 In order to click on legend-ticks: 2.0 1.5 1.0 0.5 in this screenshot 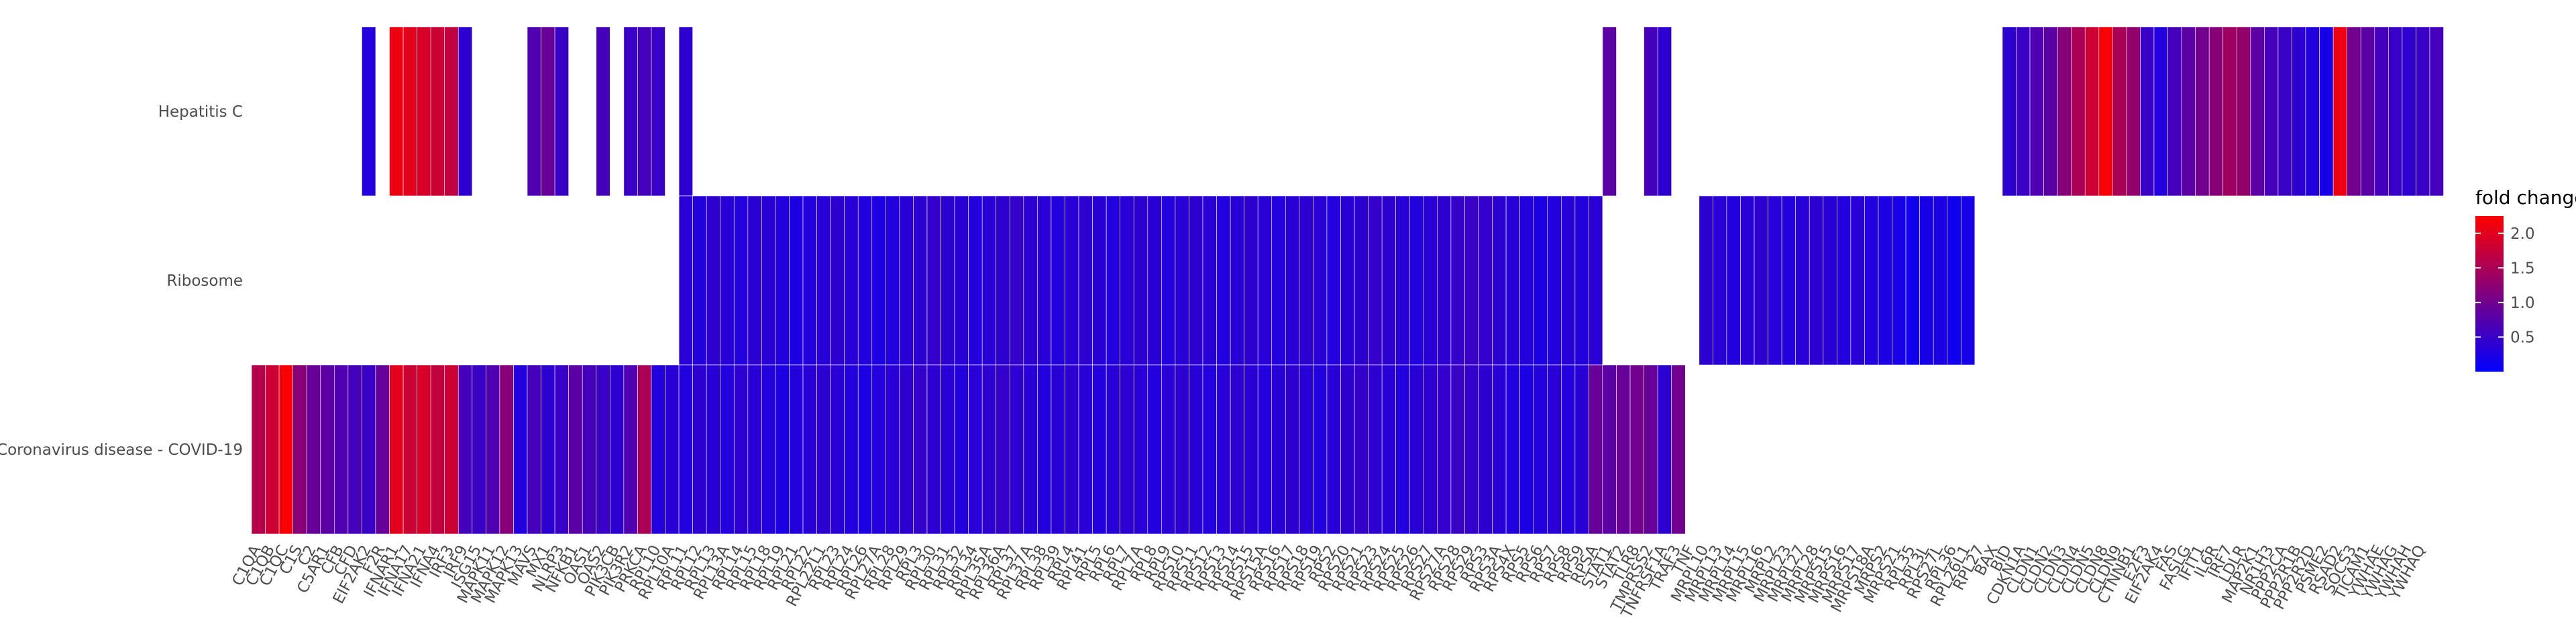, I will do `click(2505, 285)`.